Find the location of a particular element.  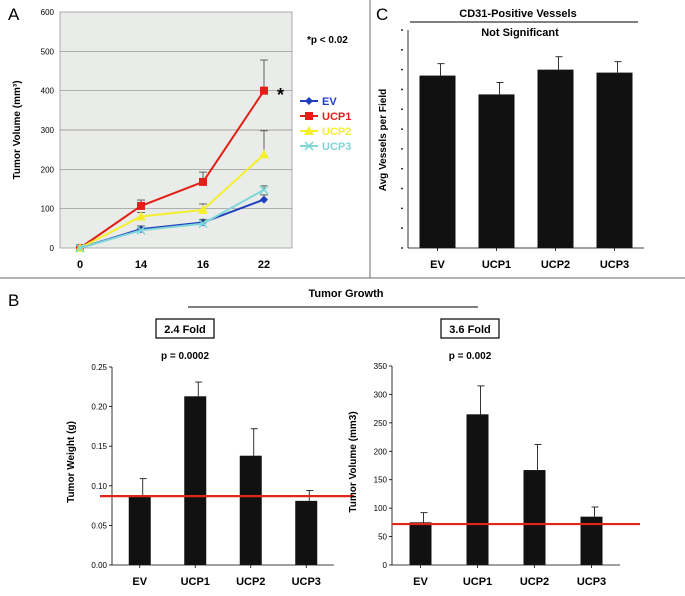

legend-label: EV is located at coordinates (329, 102).